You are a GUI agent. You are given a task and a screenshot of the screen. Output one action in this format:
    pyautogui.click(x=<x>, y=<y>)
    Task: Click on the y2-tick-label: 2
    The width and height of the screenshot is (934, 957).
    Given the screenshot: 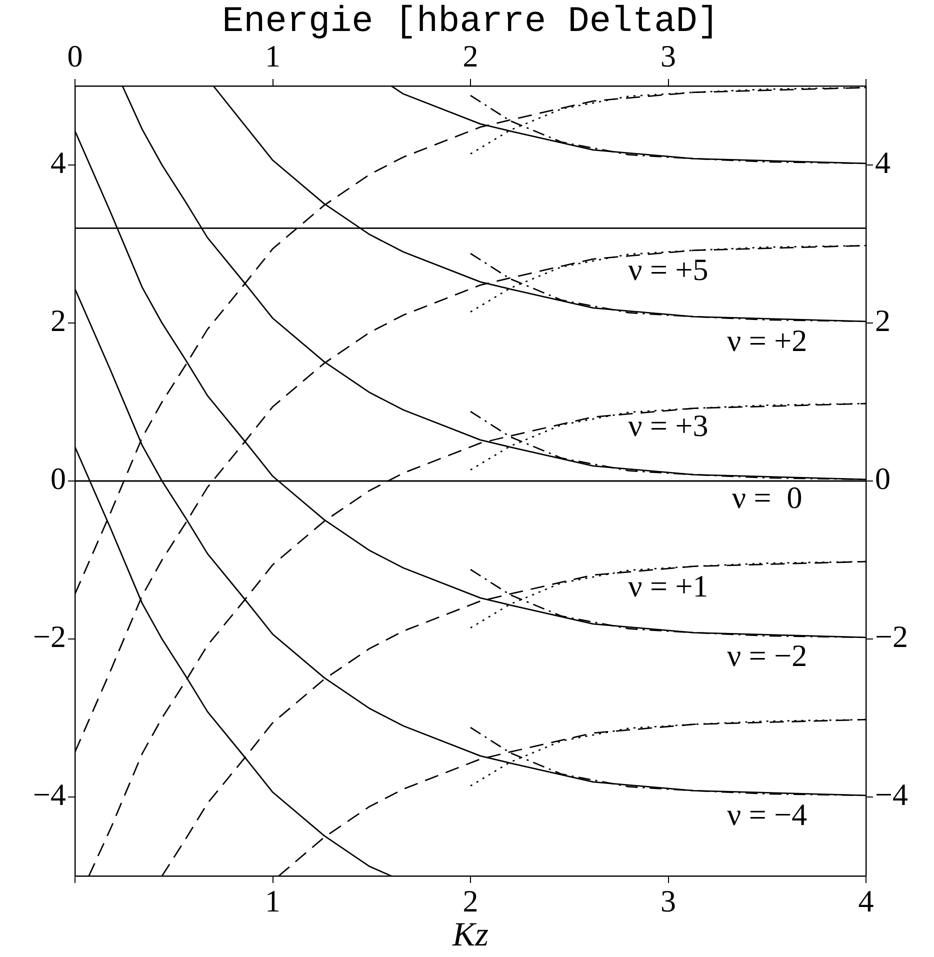 What is the action you would take?
    pyautogui.click(x=882, y=320)
    